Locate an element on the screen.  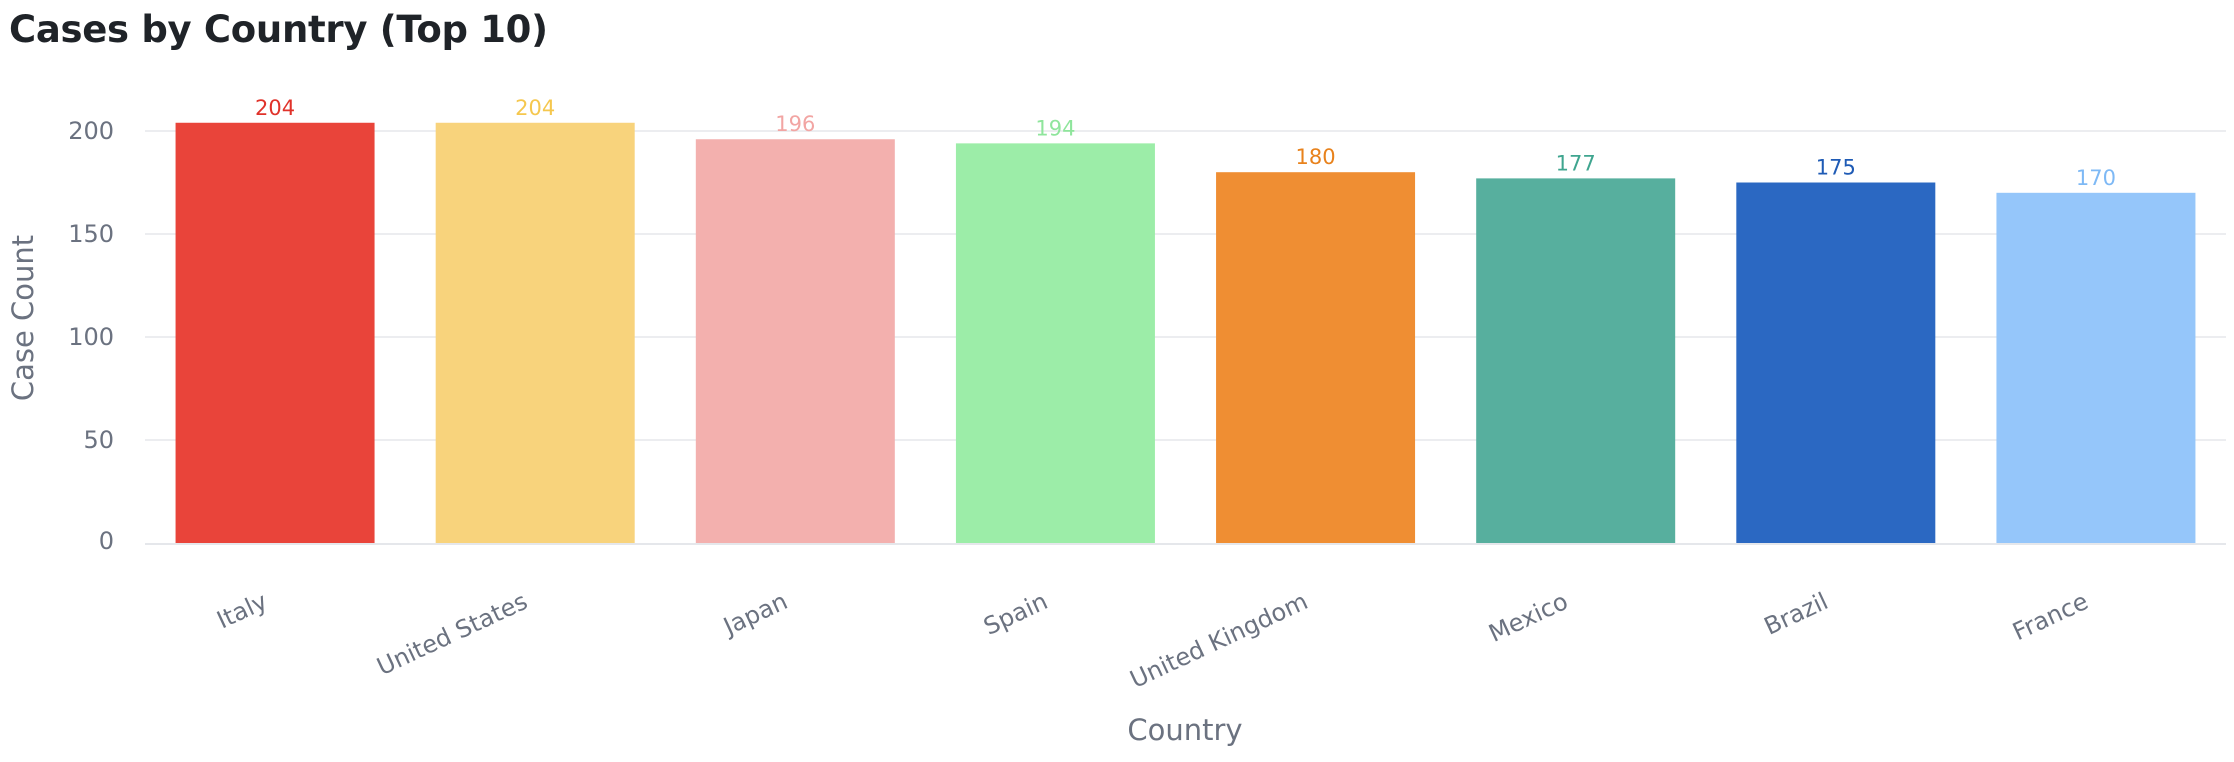
y-tick-label: 0 is located at coordinates (106, 541).